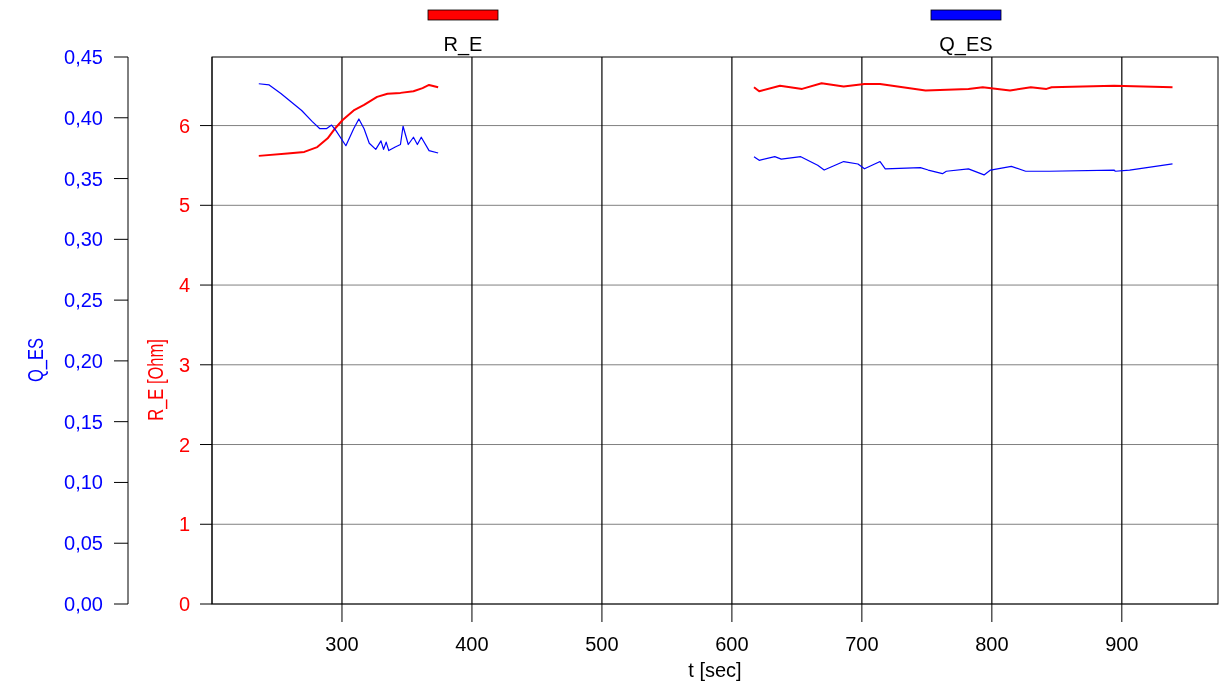  What do you see at coordinates (184, 125) in the screenshot?
I see `y-tick-label: 6` at bounding box center [184, 125].